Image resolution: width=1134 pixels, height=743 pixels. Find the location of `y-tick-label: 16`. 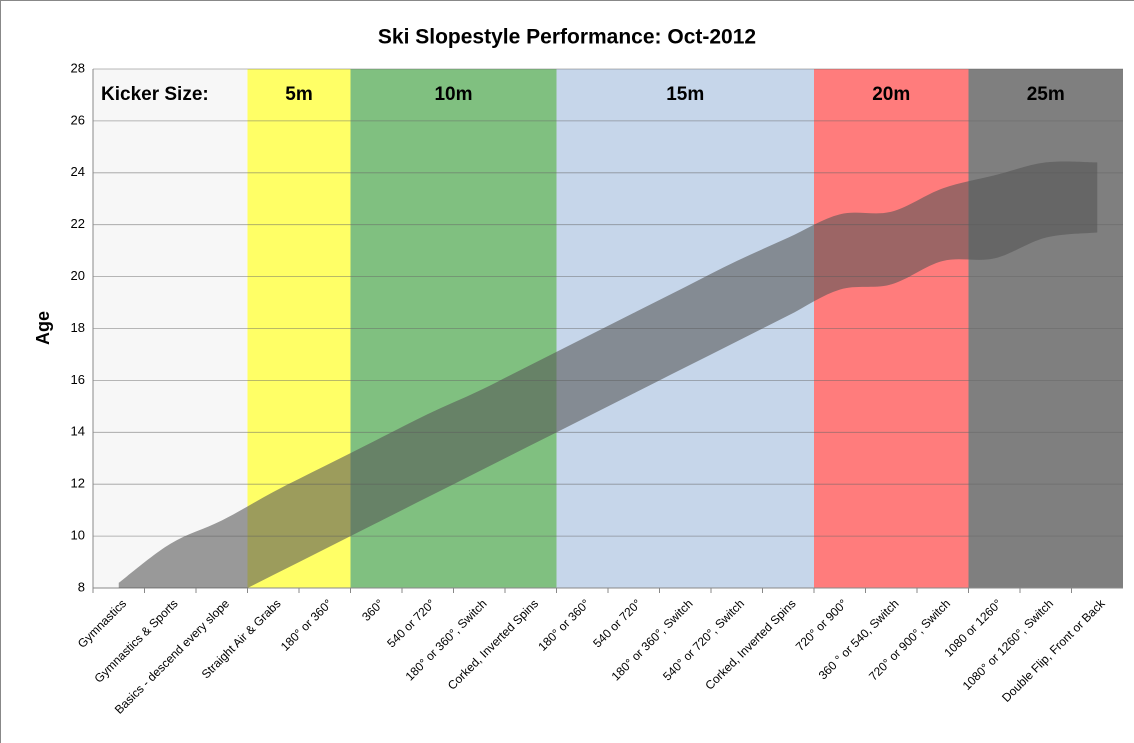

y-tick-label: 16 is located at coordinates (78, 379).